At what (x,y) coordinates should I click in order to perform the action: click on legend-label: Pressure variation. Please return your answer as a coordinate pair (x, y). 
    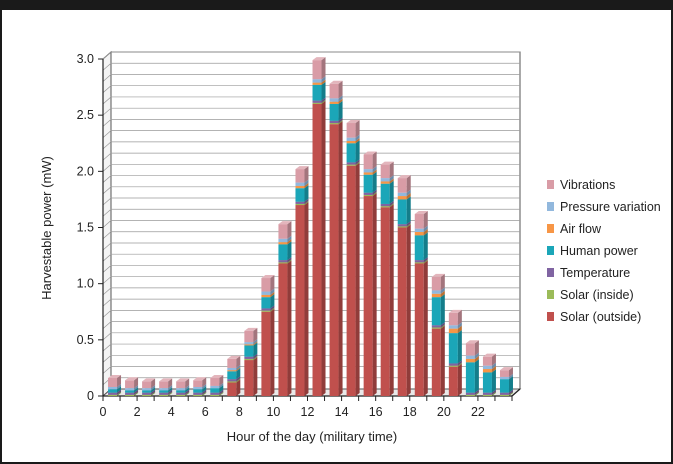
    Looking at the image, I should click on (610, 207).